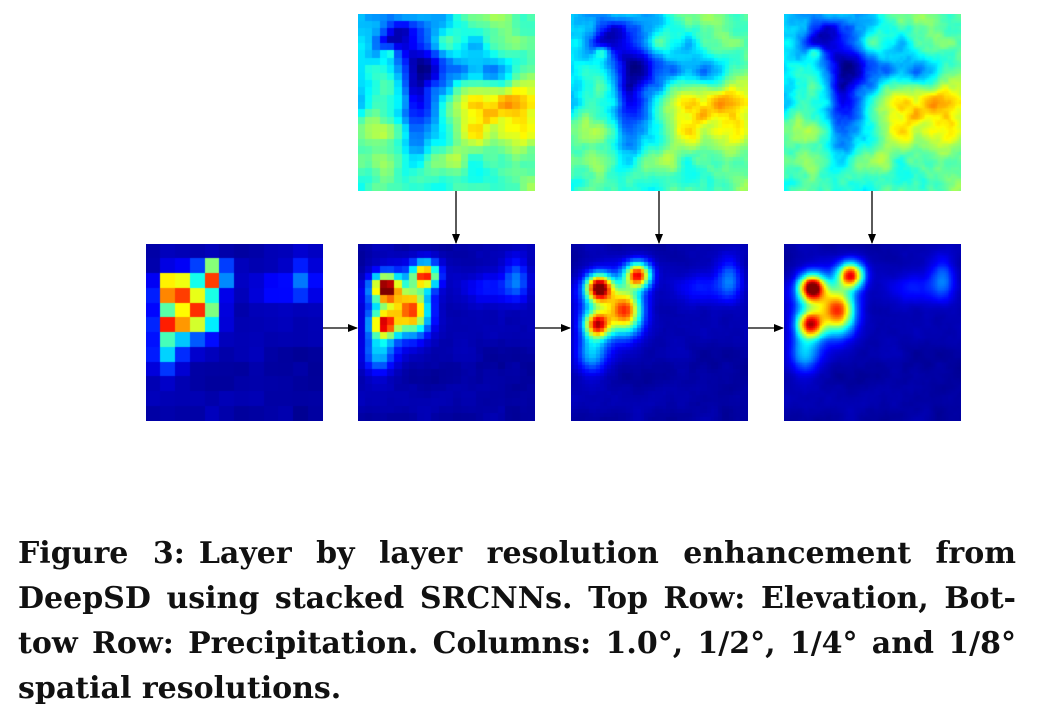 The height and width of the screenshot is (717, 1038). Describe the element at coordinates (446, 332) in the screenshot. I see `precip-panel-half-degree-canvas` at that location.